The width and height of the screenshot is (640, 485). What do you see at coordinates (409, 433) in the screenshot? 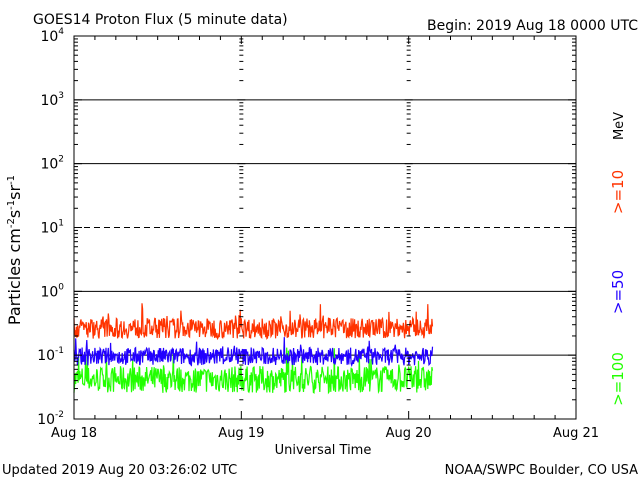
I see `x-tick-label: Aug 20` at bounding box center [409, 433].